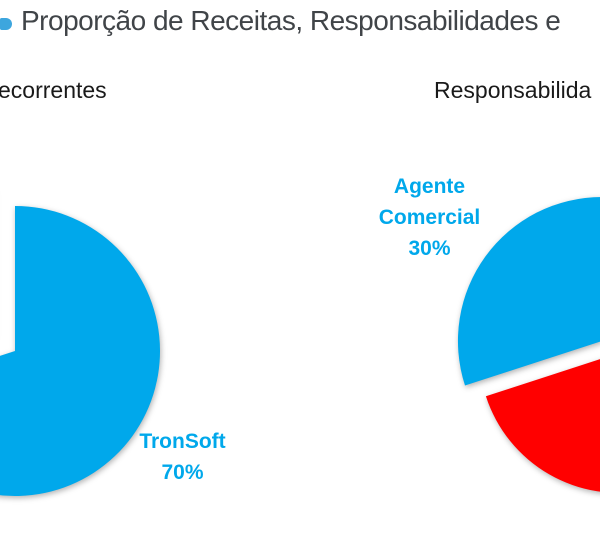  What do you see at coordinates (182, 457) in the screenshot?
I see `left-pie-data-label: TronSoft 70%` at bounding box center [182, 457].